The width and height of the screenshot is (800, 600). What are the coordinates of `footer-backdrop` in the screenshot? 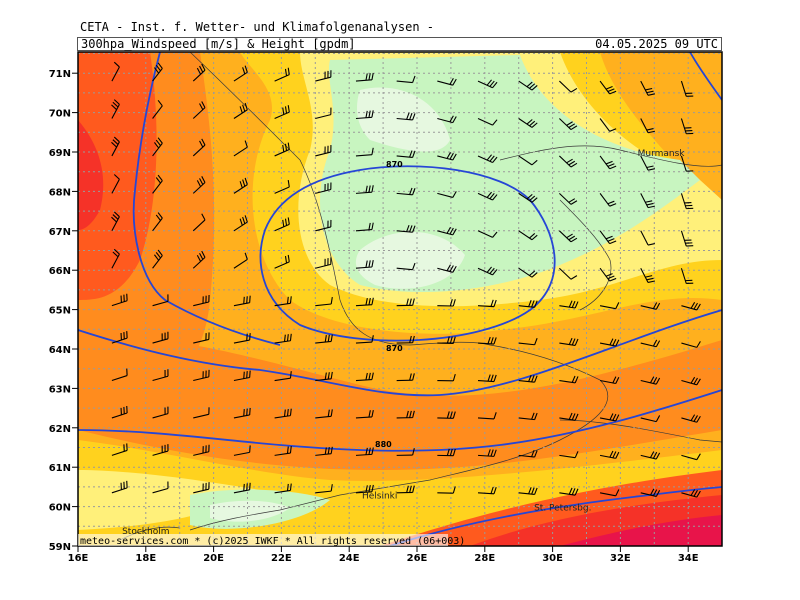 It's located at (263, 540).